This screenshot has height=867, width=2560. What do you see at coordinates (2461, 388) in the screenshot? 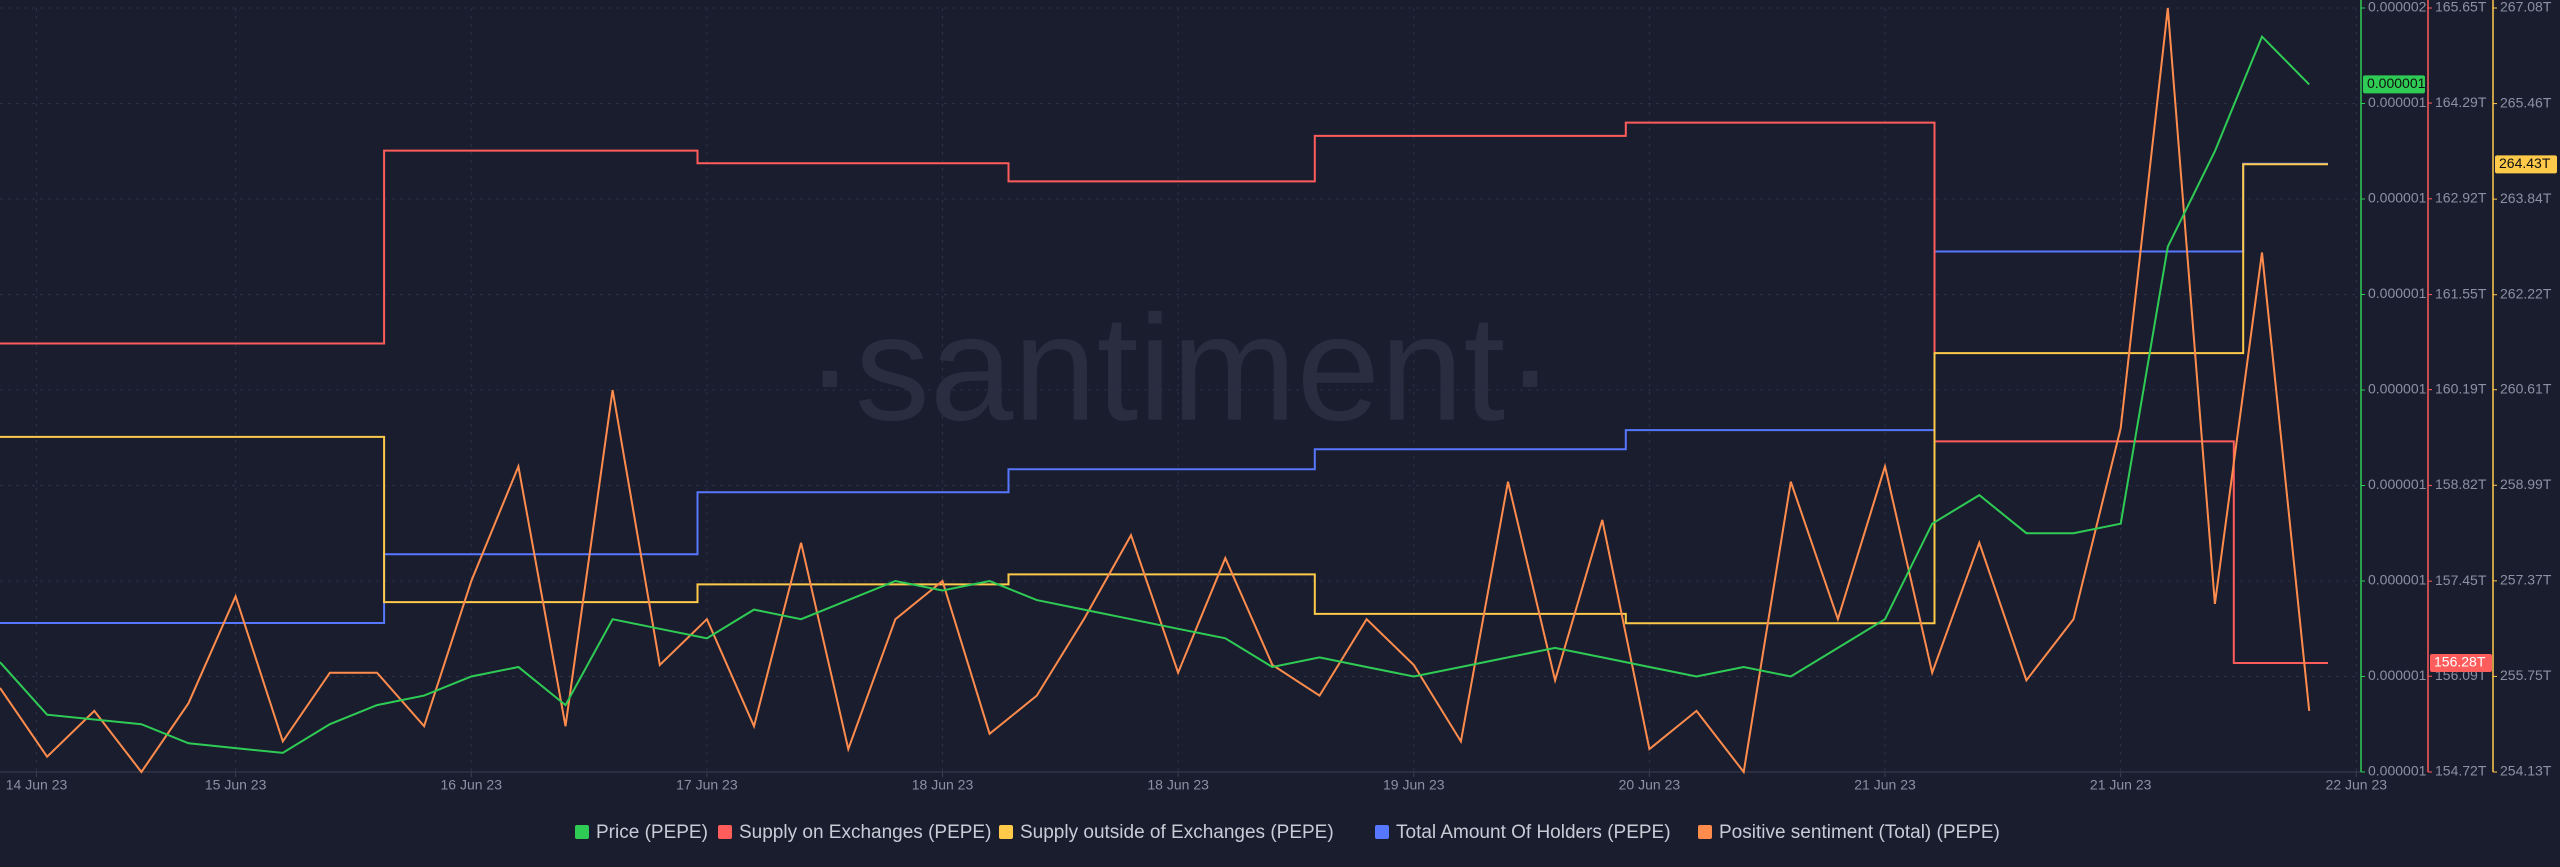
I see `y-tick-label: 160.19T` at bounding box center [2461, 388].